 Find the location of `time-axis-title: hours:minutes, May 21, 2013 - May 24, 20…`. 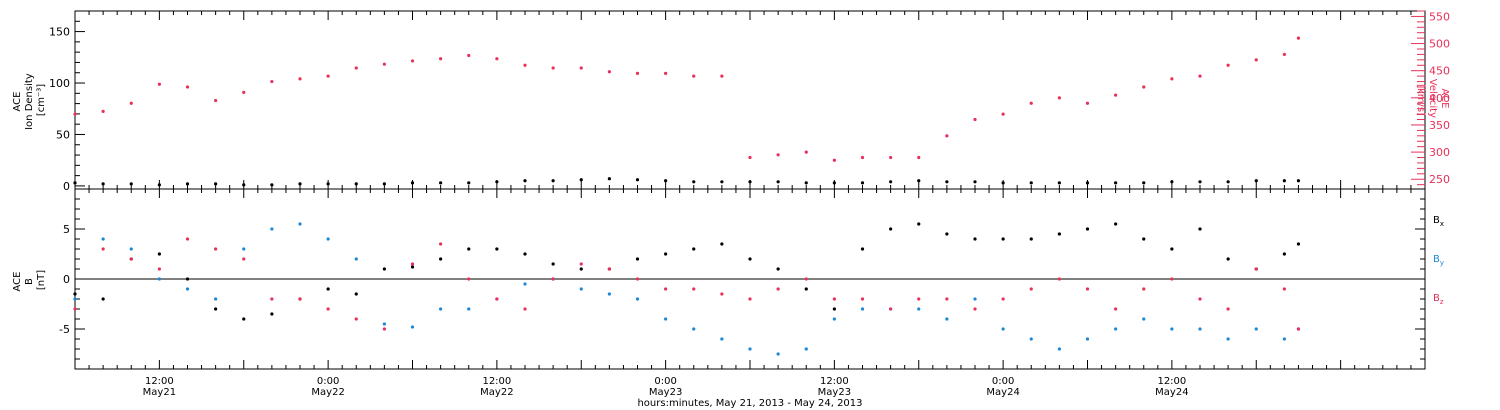

time-axis-title: hours:minutes, May 21, 2013 - May 24, 20… is located at coordinates (749, 403).